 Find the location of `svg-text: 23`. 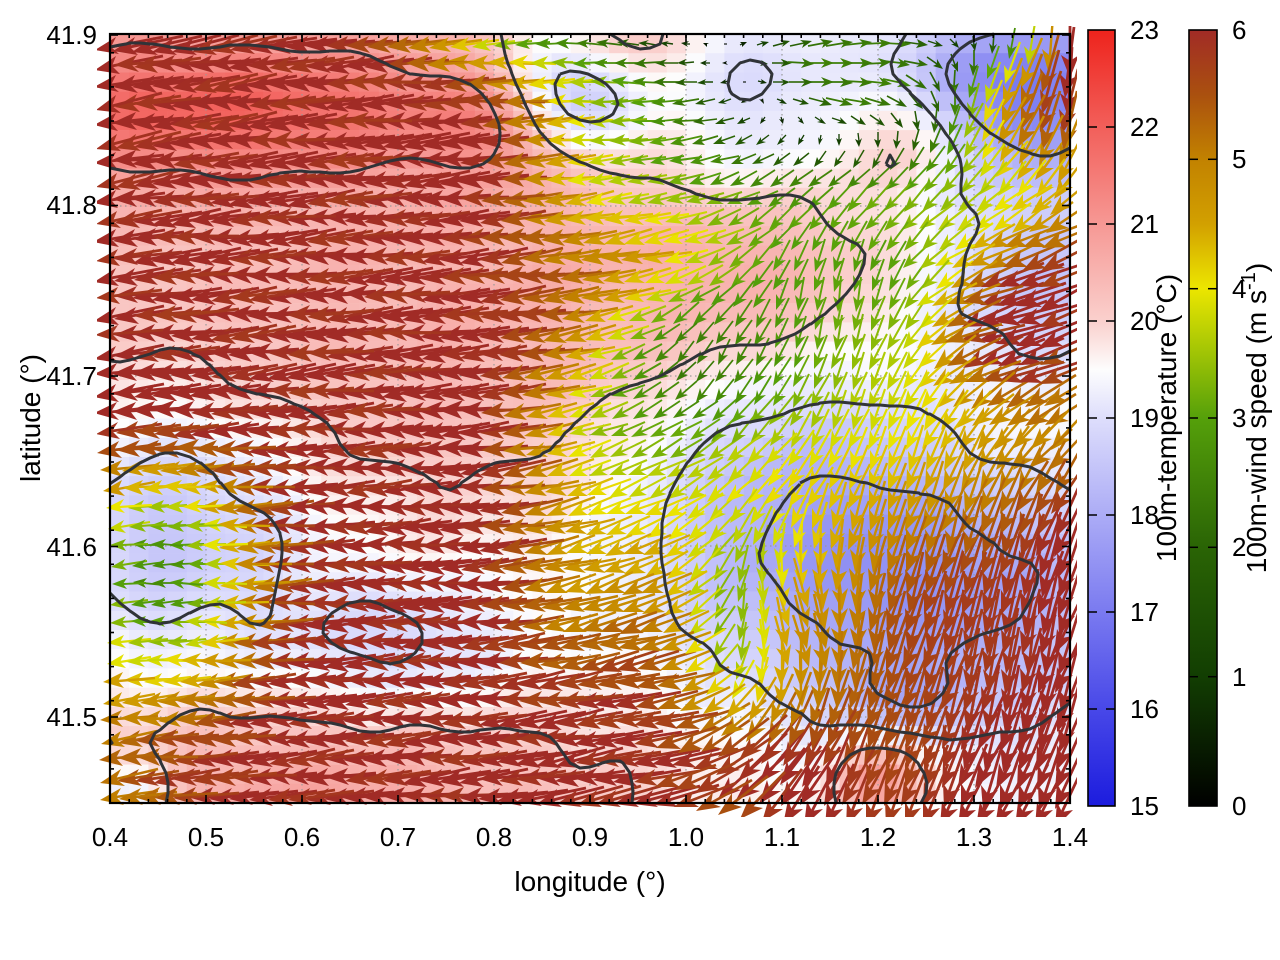

svg-text: 23 is located at coordinates (1144, 30).